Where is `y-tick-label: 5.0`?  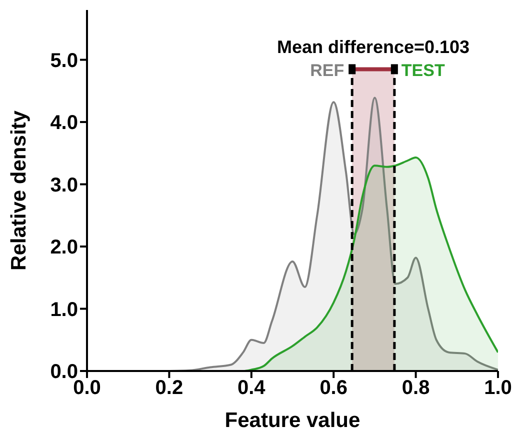 y-tick-label: 5.0 is located at coordinates (64, 61).